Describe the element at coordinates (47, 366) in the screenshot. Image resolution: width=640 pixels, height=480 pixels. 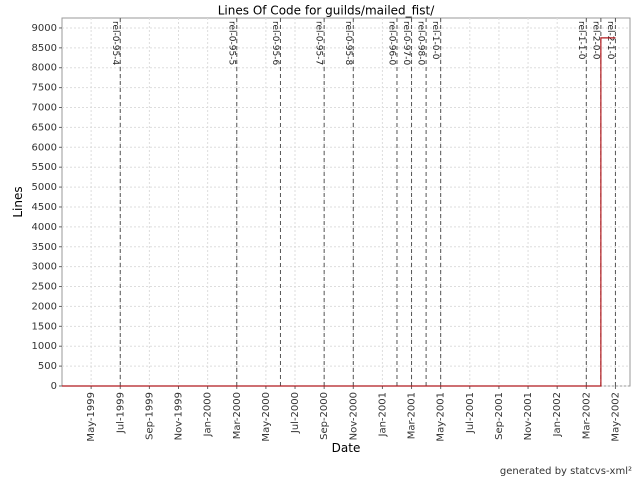
I see `y-tick-label: 500` at that location.